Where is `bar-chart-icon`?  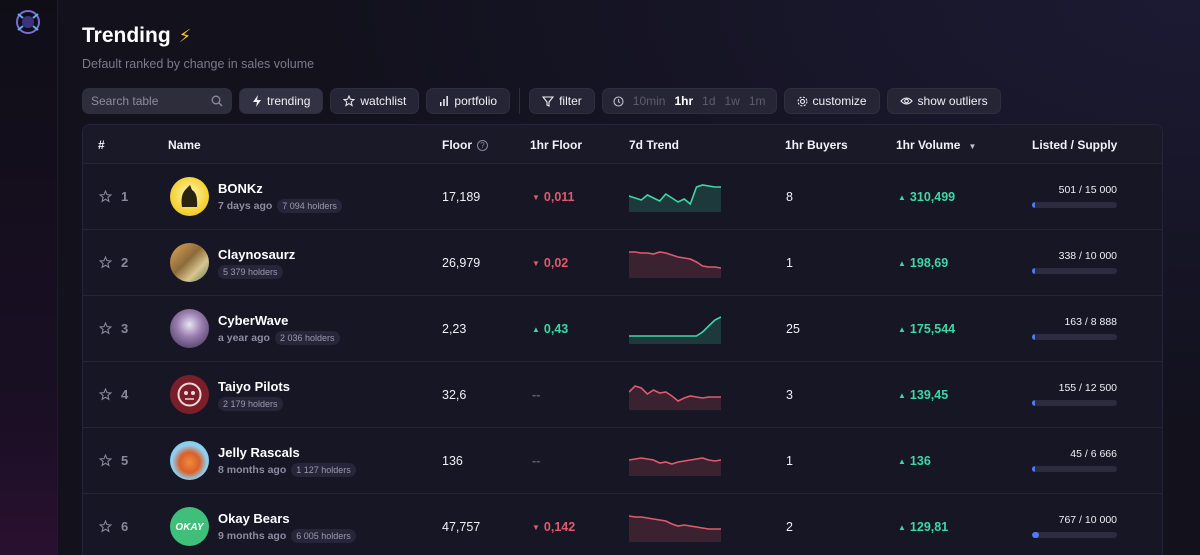
bar-chart-icon is located at coordinates (444, 101).